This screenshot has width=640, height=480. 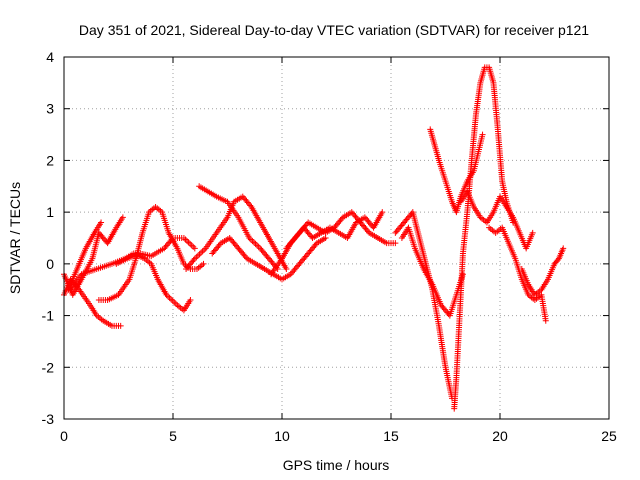 I want to click on y-axis-label: SDTVAR / TECUs, so click(x=15, y=238).